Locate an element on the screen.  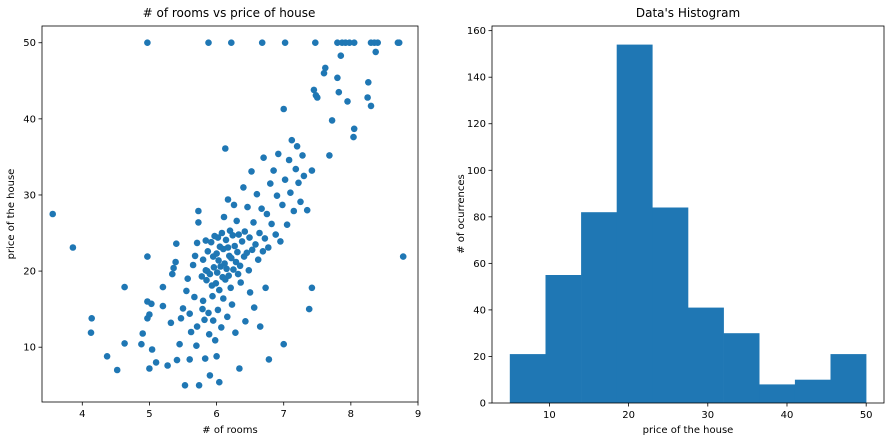
scatter-y-tick-label: 50 is located at coordinates (29, 43).